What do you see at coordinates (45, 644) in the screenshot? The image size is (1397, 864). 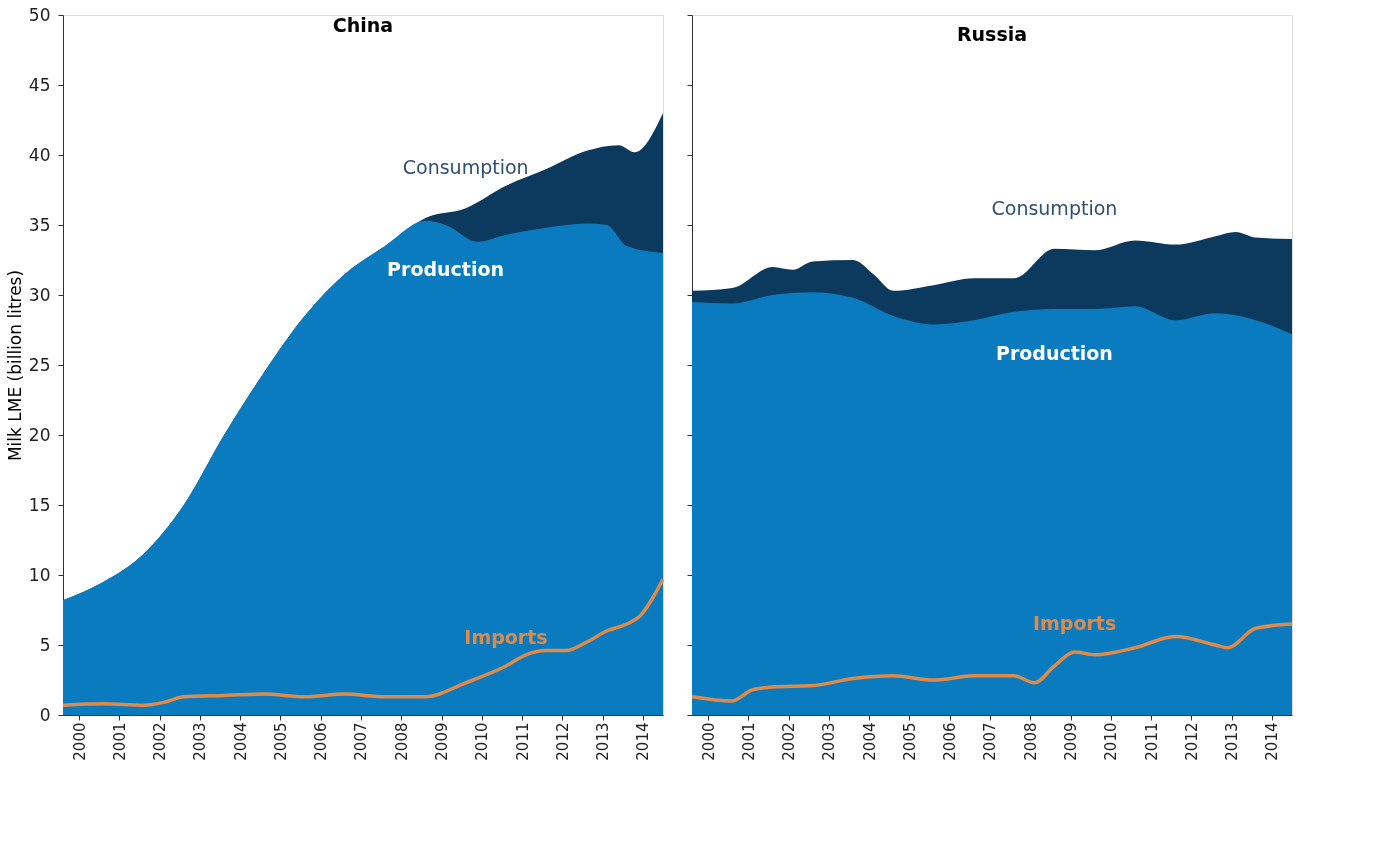 I see `y-tick-label: 5` at bounding box center [45, 644].